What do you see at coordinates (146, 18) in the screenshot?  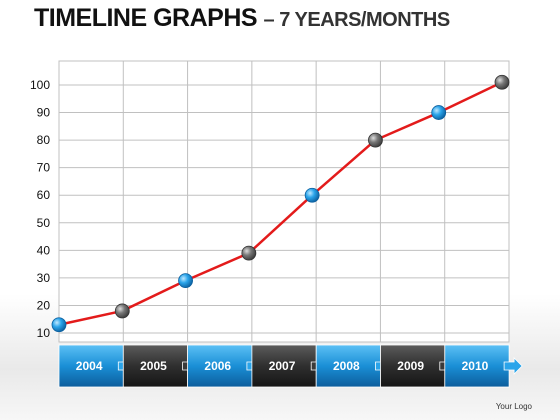 I see `title-main: TIMELINE GRAPHS` at bounding box center [146, 18].